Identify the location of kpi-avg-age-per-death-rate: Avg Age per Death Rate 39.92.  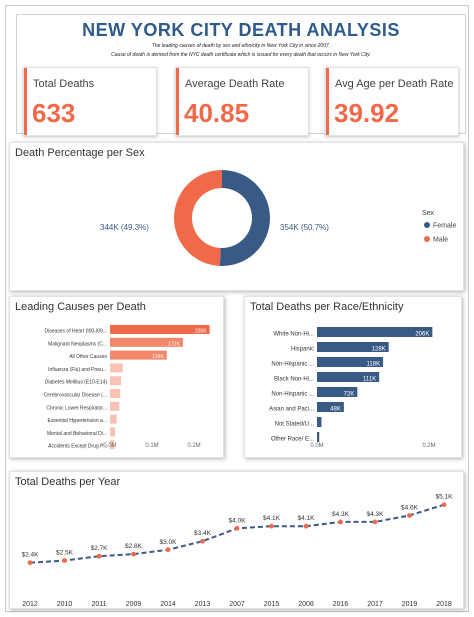
(392, 101).